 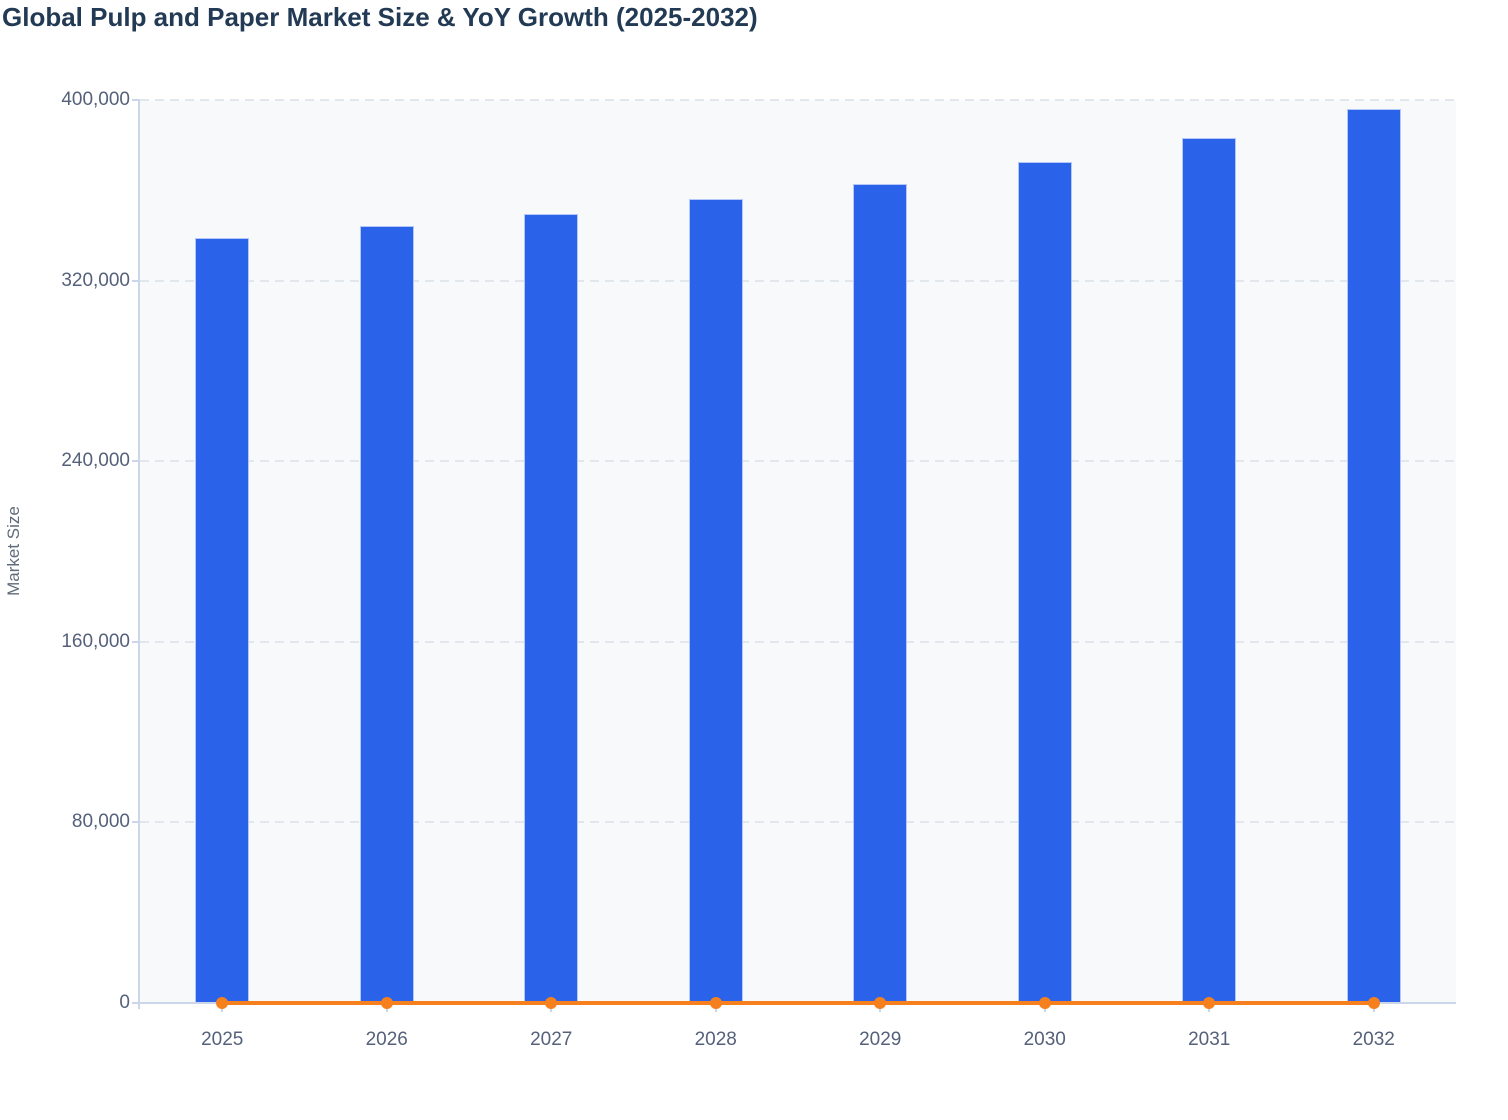 What do you see at coordinates (1044, 1003) in the screenshot?
I see `yoy-point-2030` at bounding box center [1044, 1003].